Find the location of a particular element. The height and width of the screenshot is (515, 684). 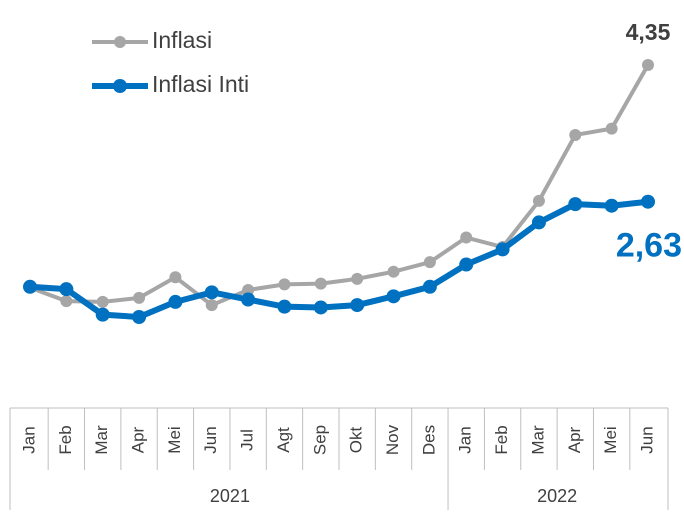

x-tick-label: Nov is located at coordinates (392, 439).